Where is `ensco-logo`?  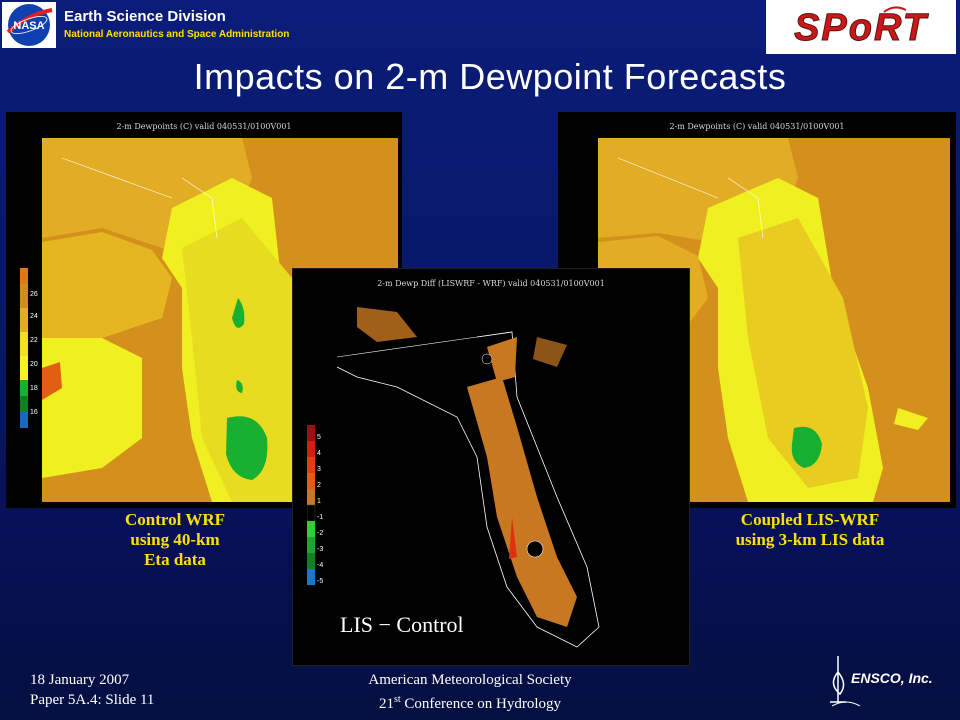 ensco-logo is located at coordinates (845, 681).